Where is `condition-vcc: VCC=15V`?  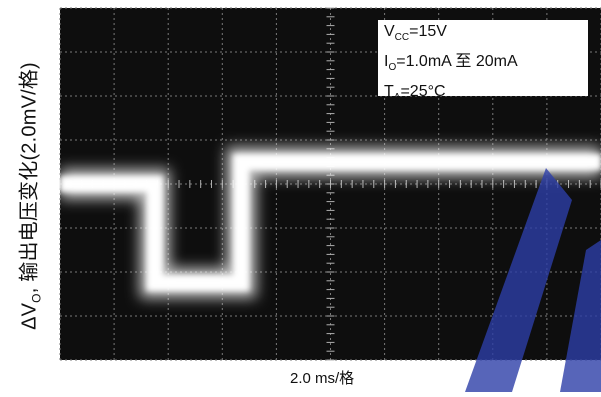 condition-vcc: VCC=15V is located at coordinates (415, 33).